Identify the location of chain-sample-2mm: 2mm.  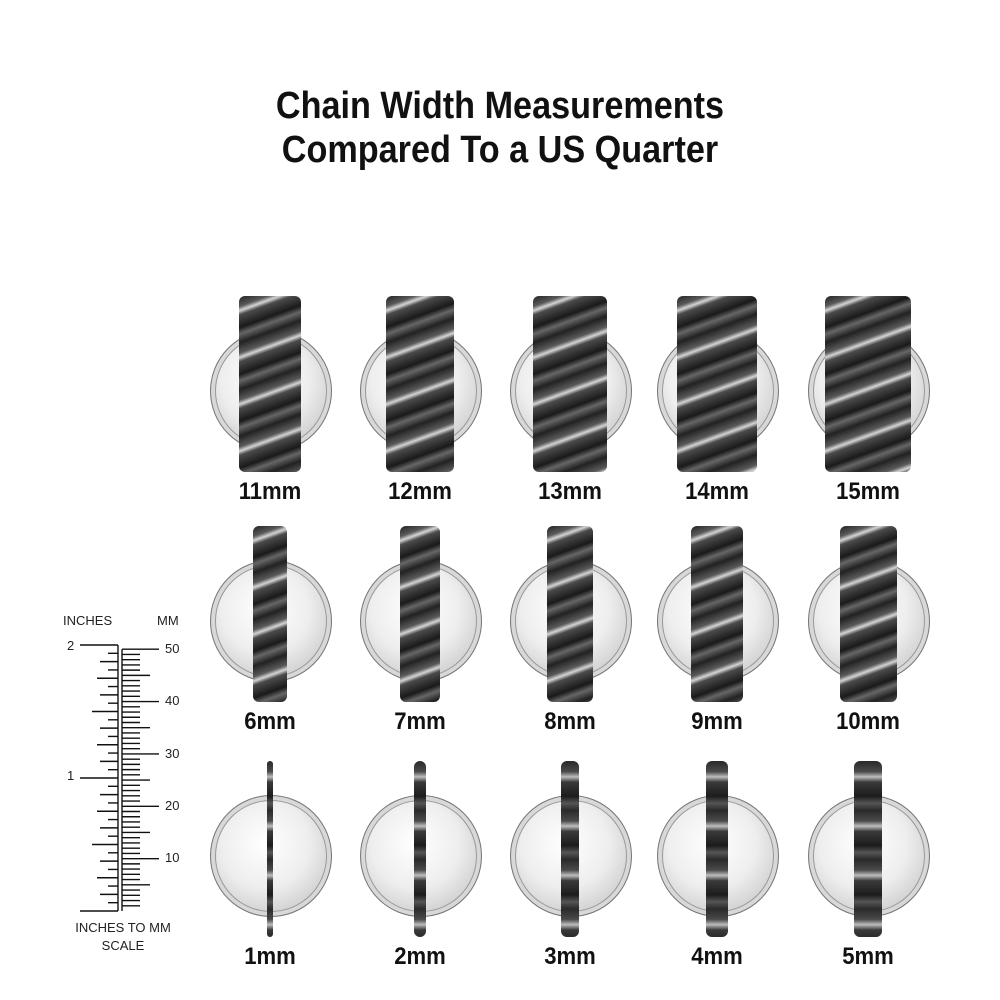
(420, 870).